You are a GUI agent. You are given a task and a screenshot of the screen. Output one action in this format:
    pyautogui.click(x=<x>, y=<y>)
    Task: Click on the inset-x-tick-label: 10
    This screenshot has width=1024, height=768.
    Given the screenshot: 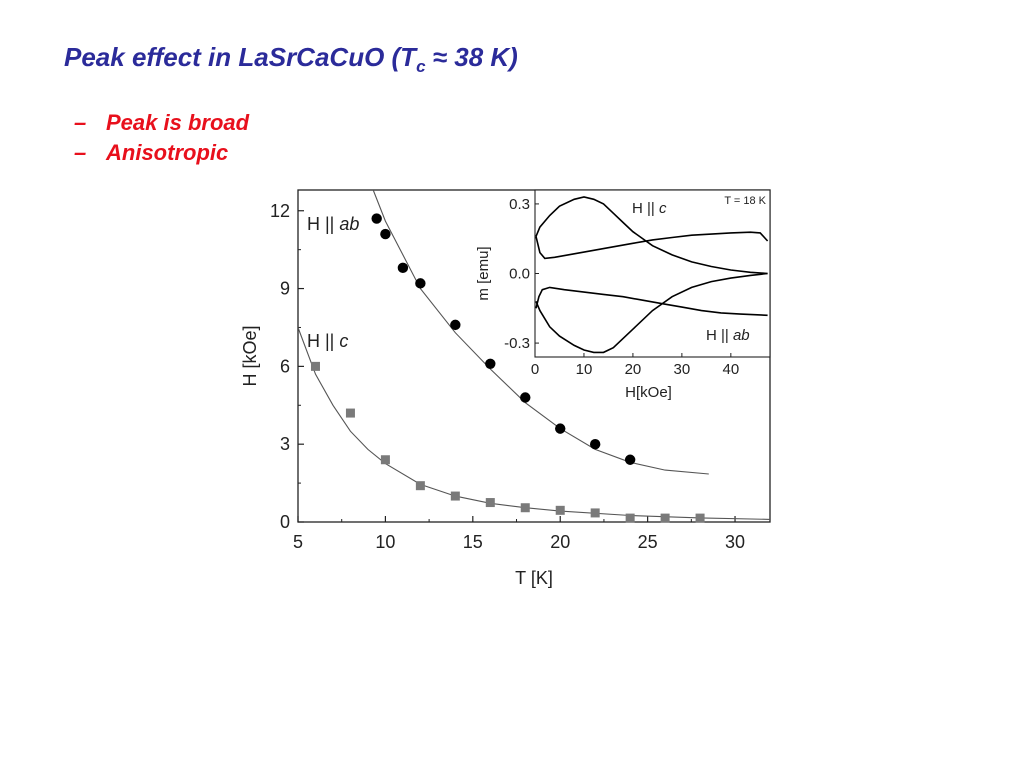 What is the action you would take?
    pyautogui.click(x=584, y=369)
    